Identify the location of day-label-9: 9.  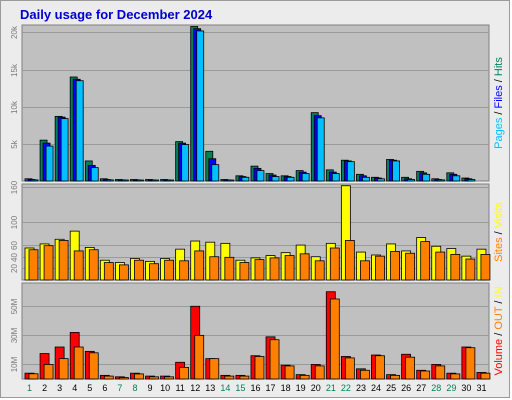
(150, 388).